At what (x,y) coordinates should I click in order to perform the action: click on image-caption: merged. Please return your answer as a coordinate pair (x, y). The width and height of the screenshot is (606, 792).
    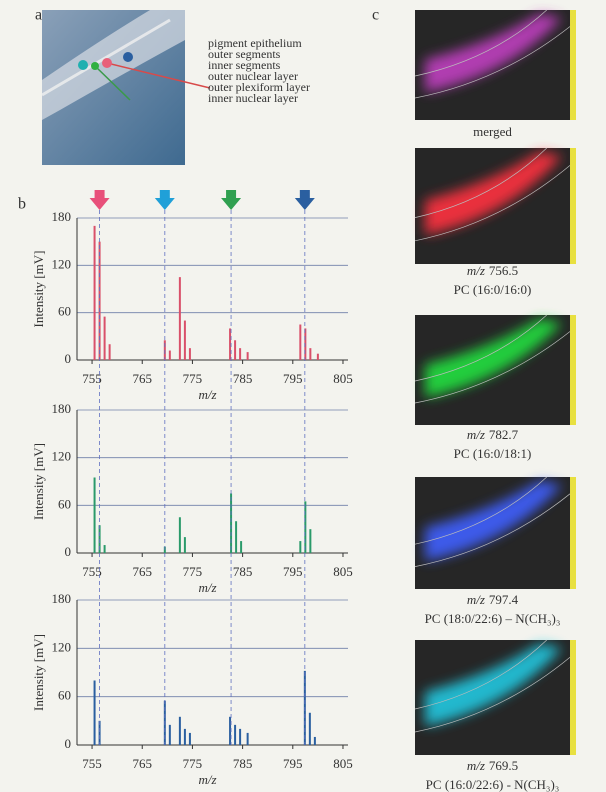
    Looking at the image, I should click on (492, 131).